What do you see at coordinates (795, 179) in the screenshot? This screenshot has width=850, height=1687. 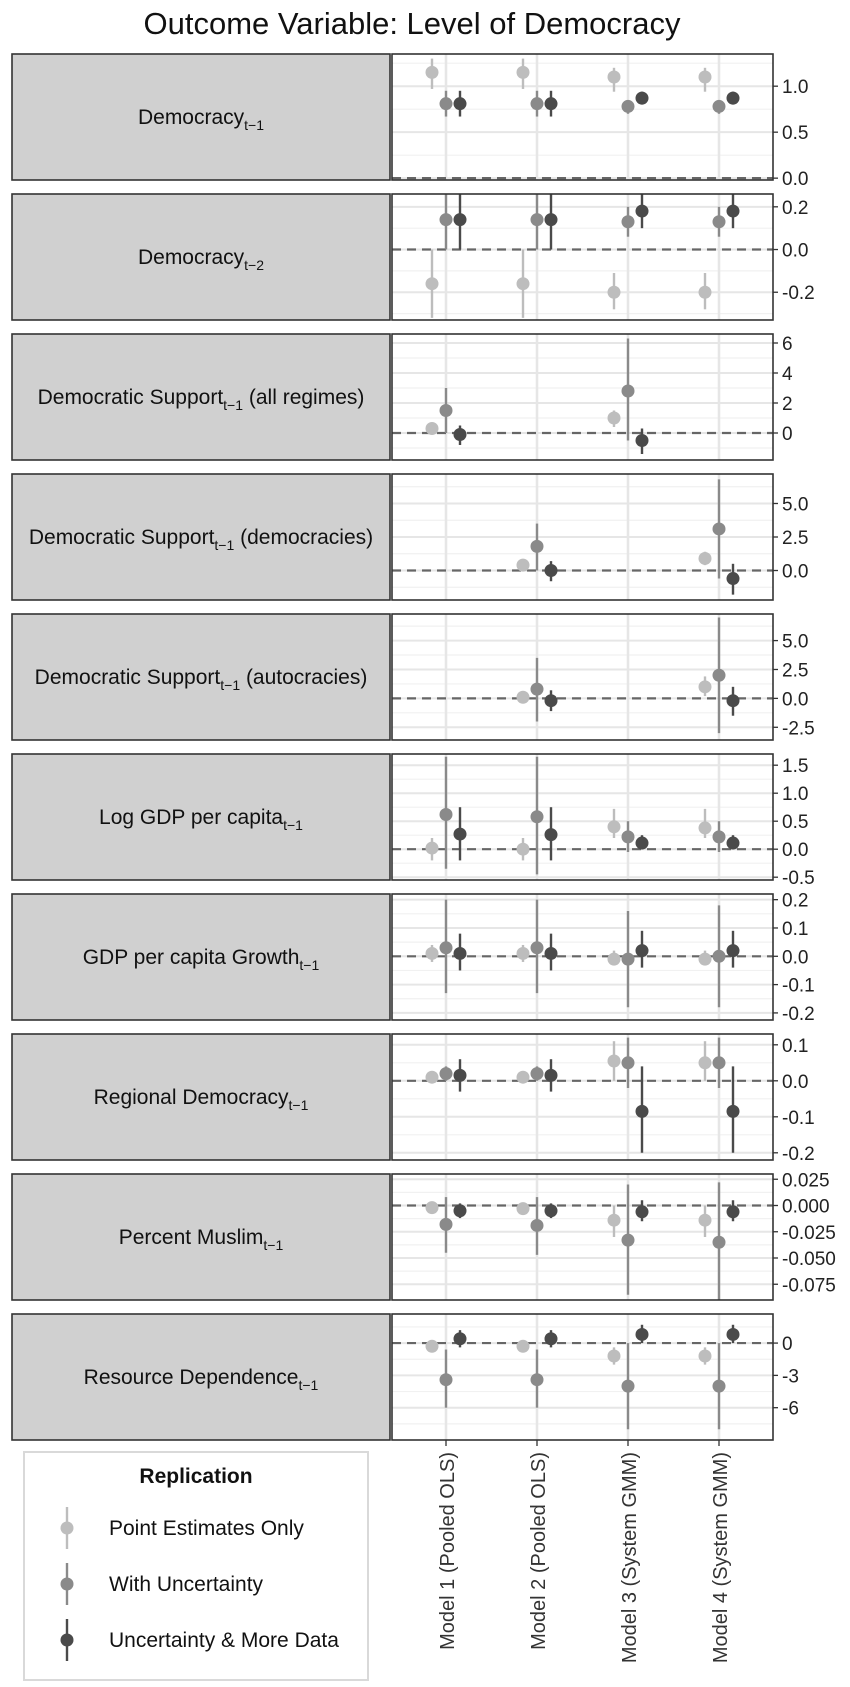 I see `y-tick-label: 0.0` at bounding box center [795, 179].